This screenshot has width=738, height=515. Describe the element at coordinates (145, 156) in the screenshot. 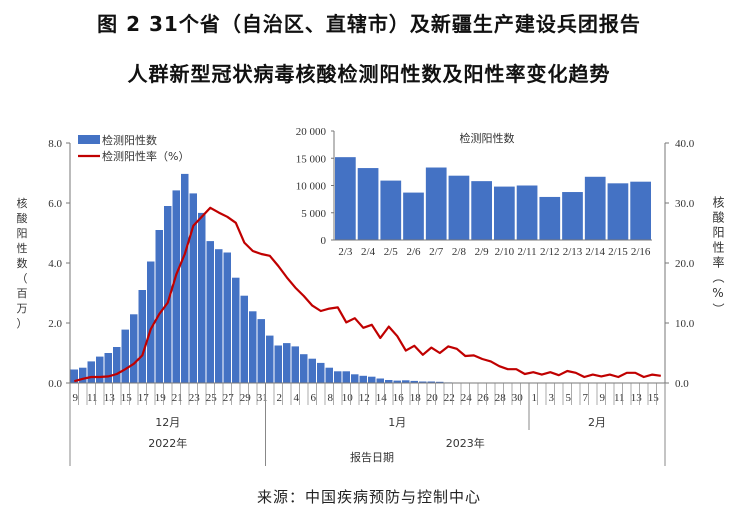

I see `legend-line-label: 检测阳性率（%）` at that location.